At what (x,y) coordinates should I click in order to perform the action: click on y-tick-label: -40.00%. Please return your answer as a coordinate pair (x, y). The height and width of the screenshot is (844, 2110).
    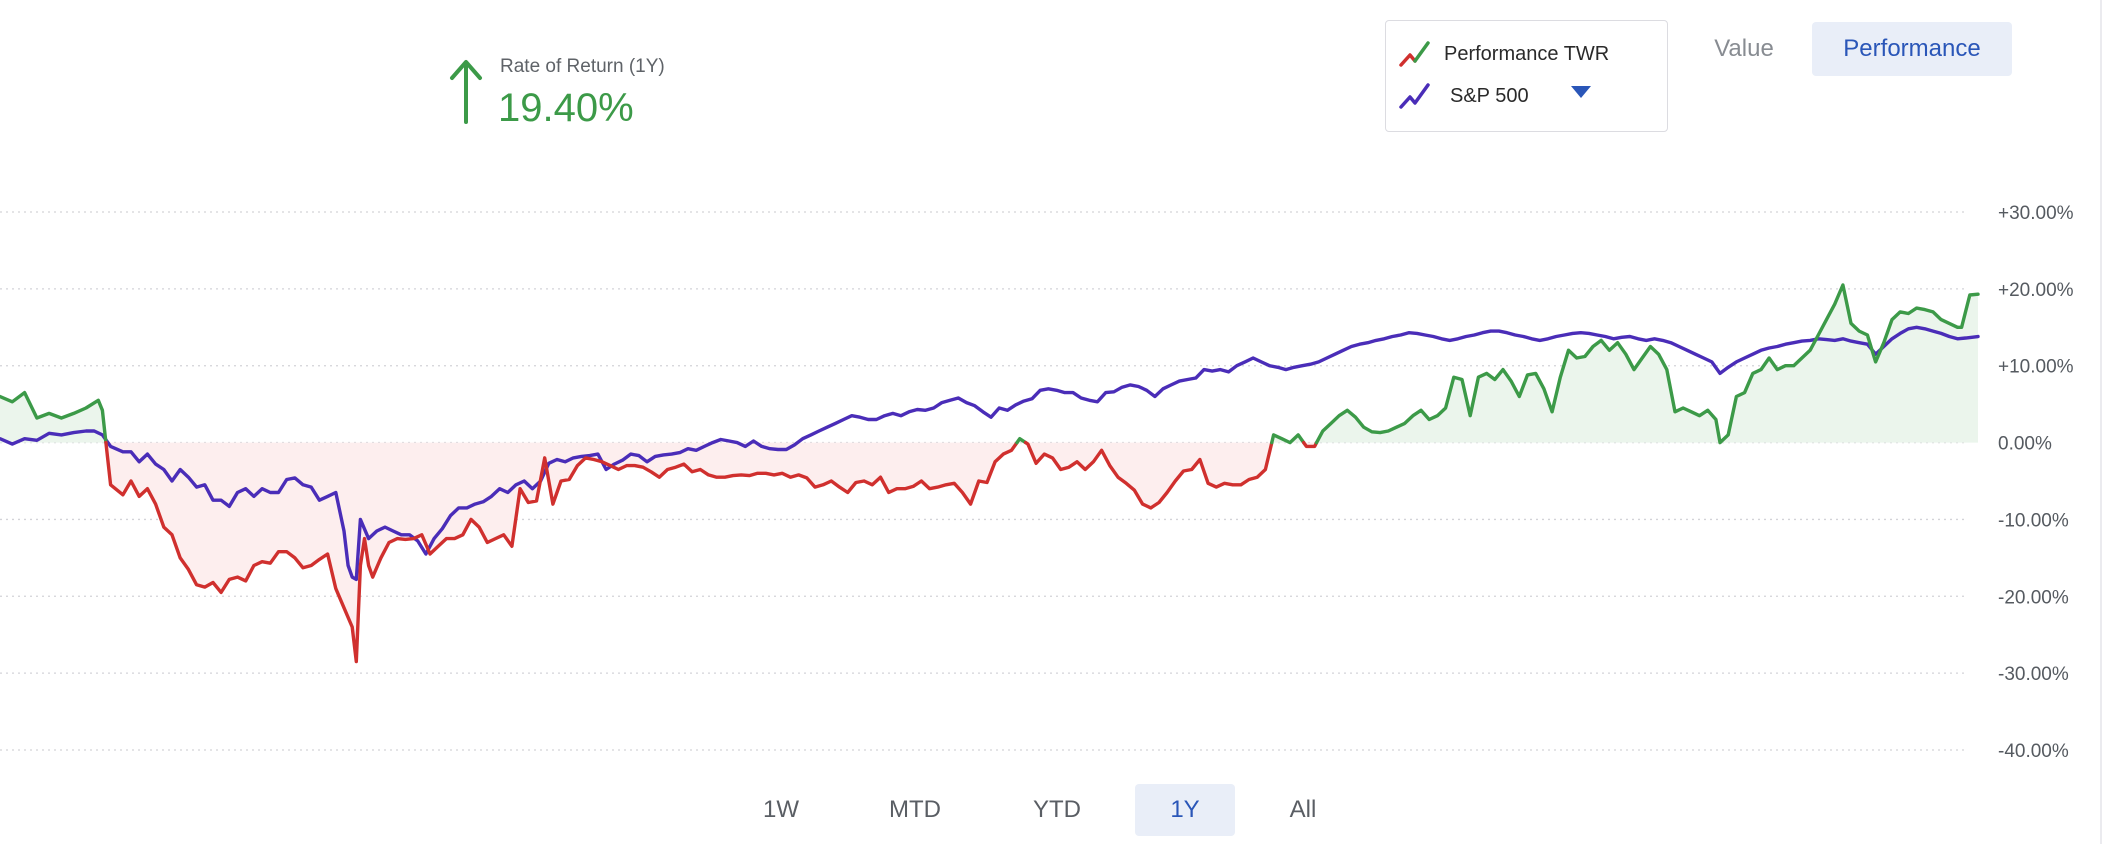
    Looking at the image, I should click on (2033, 751).